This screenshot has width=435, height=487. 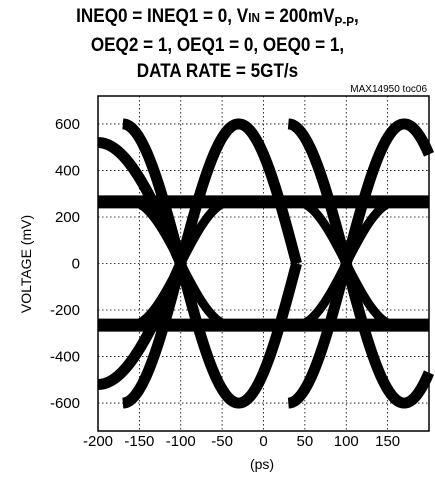 I want to click on y-tick-label: 600, so click(x=67, y=124).